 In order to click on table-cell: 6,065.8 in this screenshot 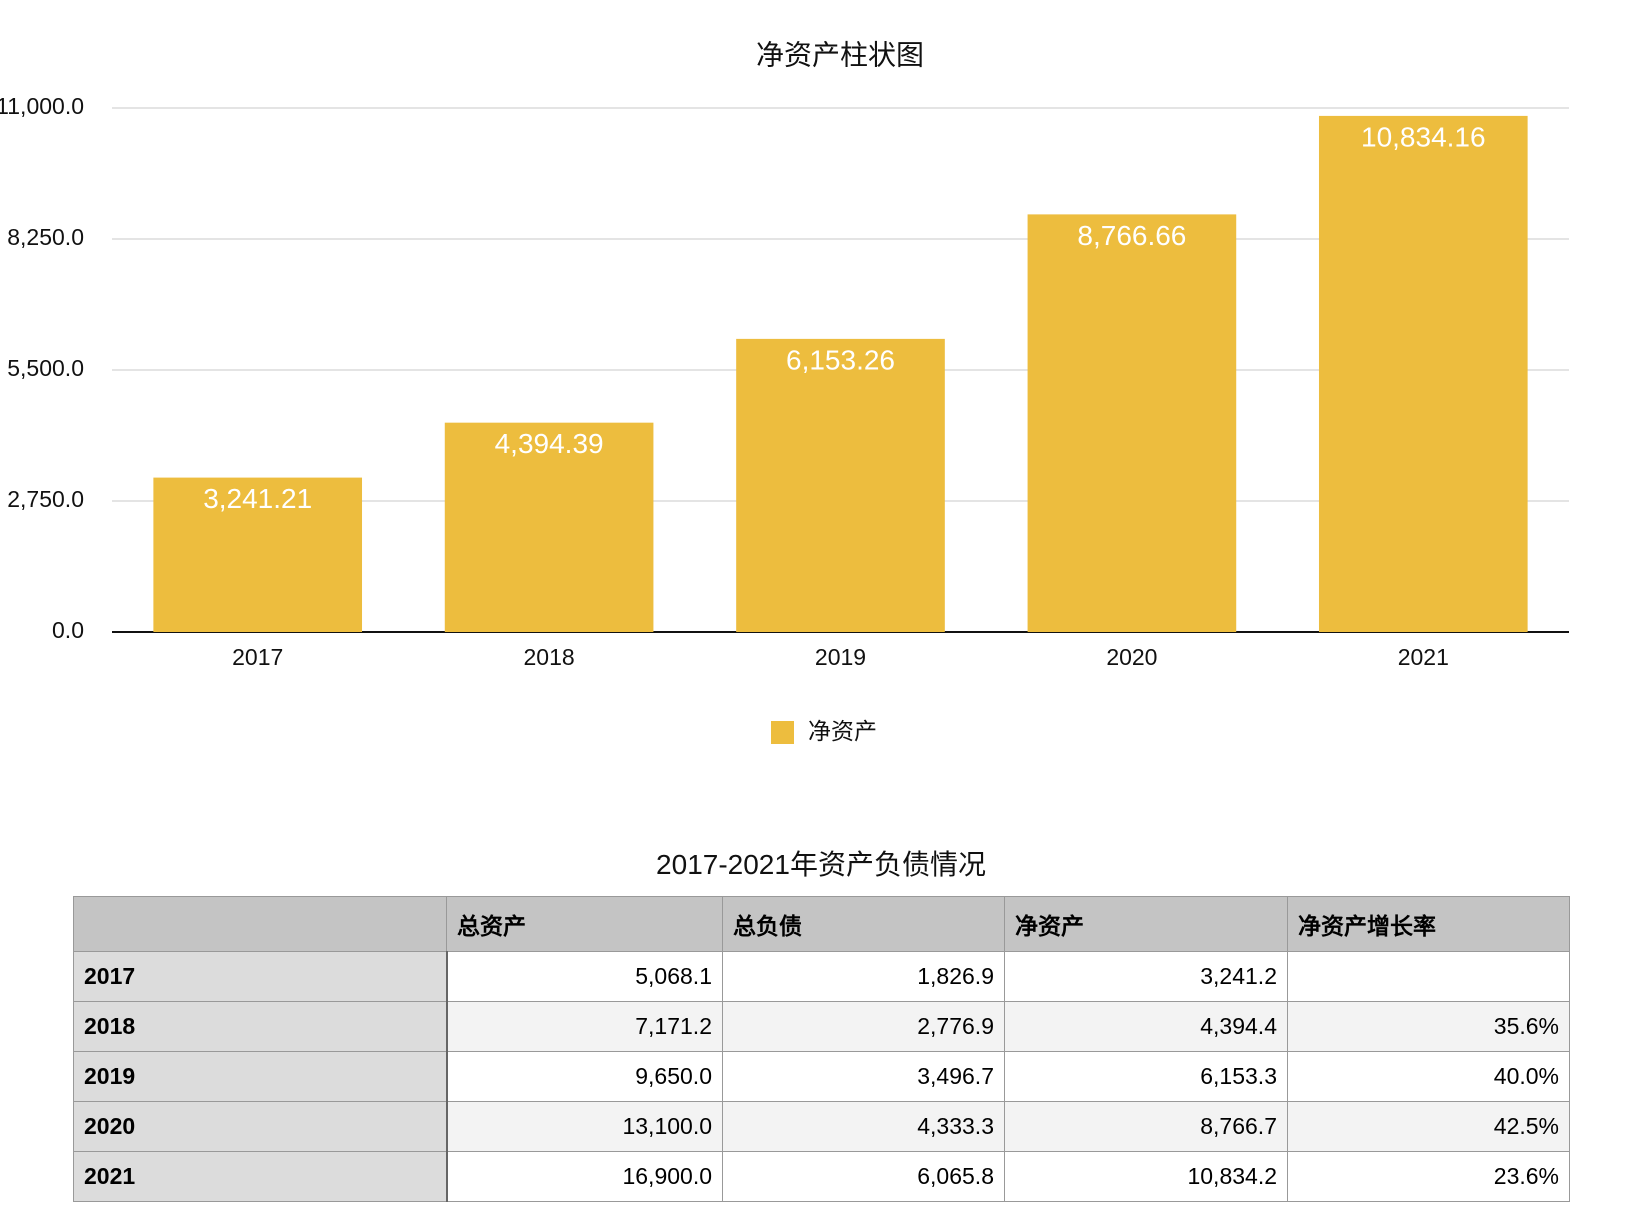, I will do `click(863, 1176)`.